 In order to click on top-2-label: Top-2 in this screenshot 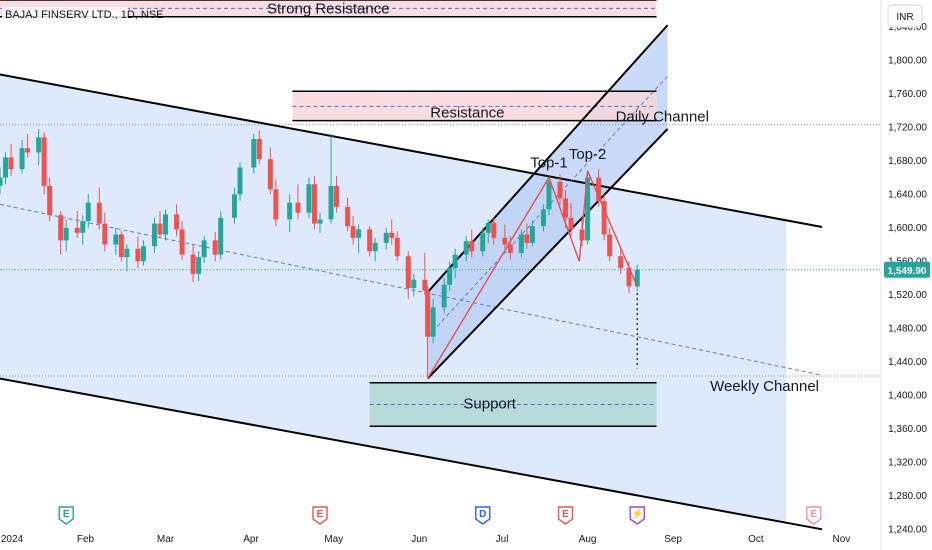, I will do `click(588, 154)`.